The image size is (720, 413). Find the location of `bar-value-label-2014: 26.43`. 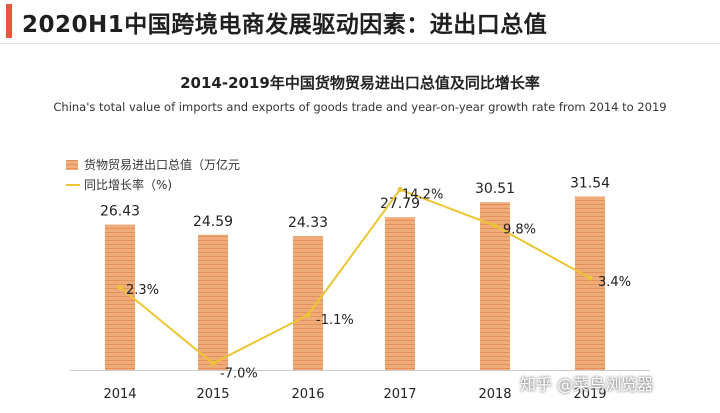

bar-value-label-2014: 26.43 is located at coordinates (120, 212).